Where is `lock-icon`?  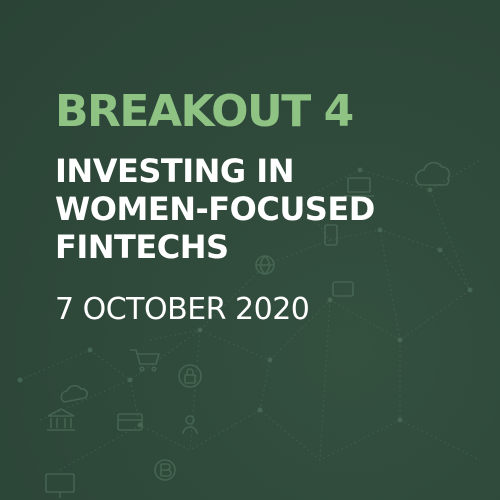
lock-icon is located at coordinates (190, 376).